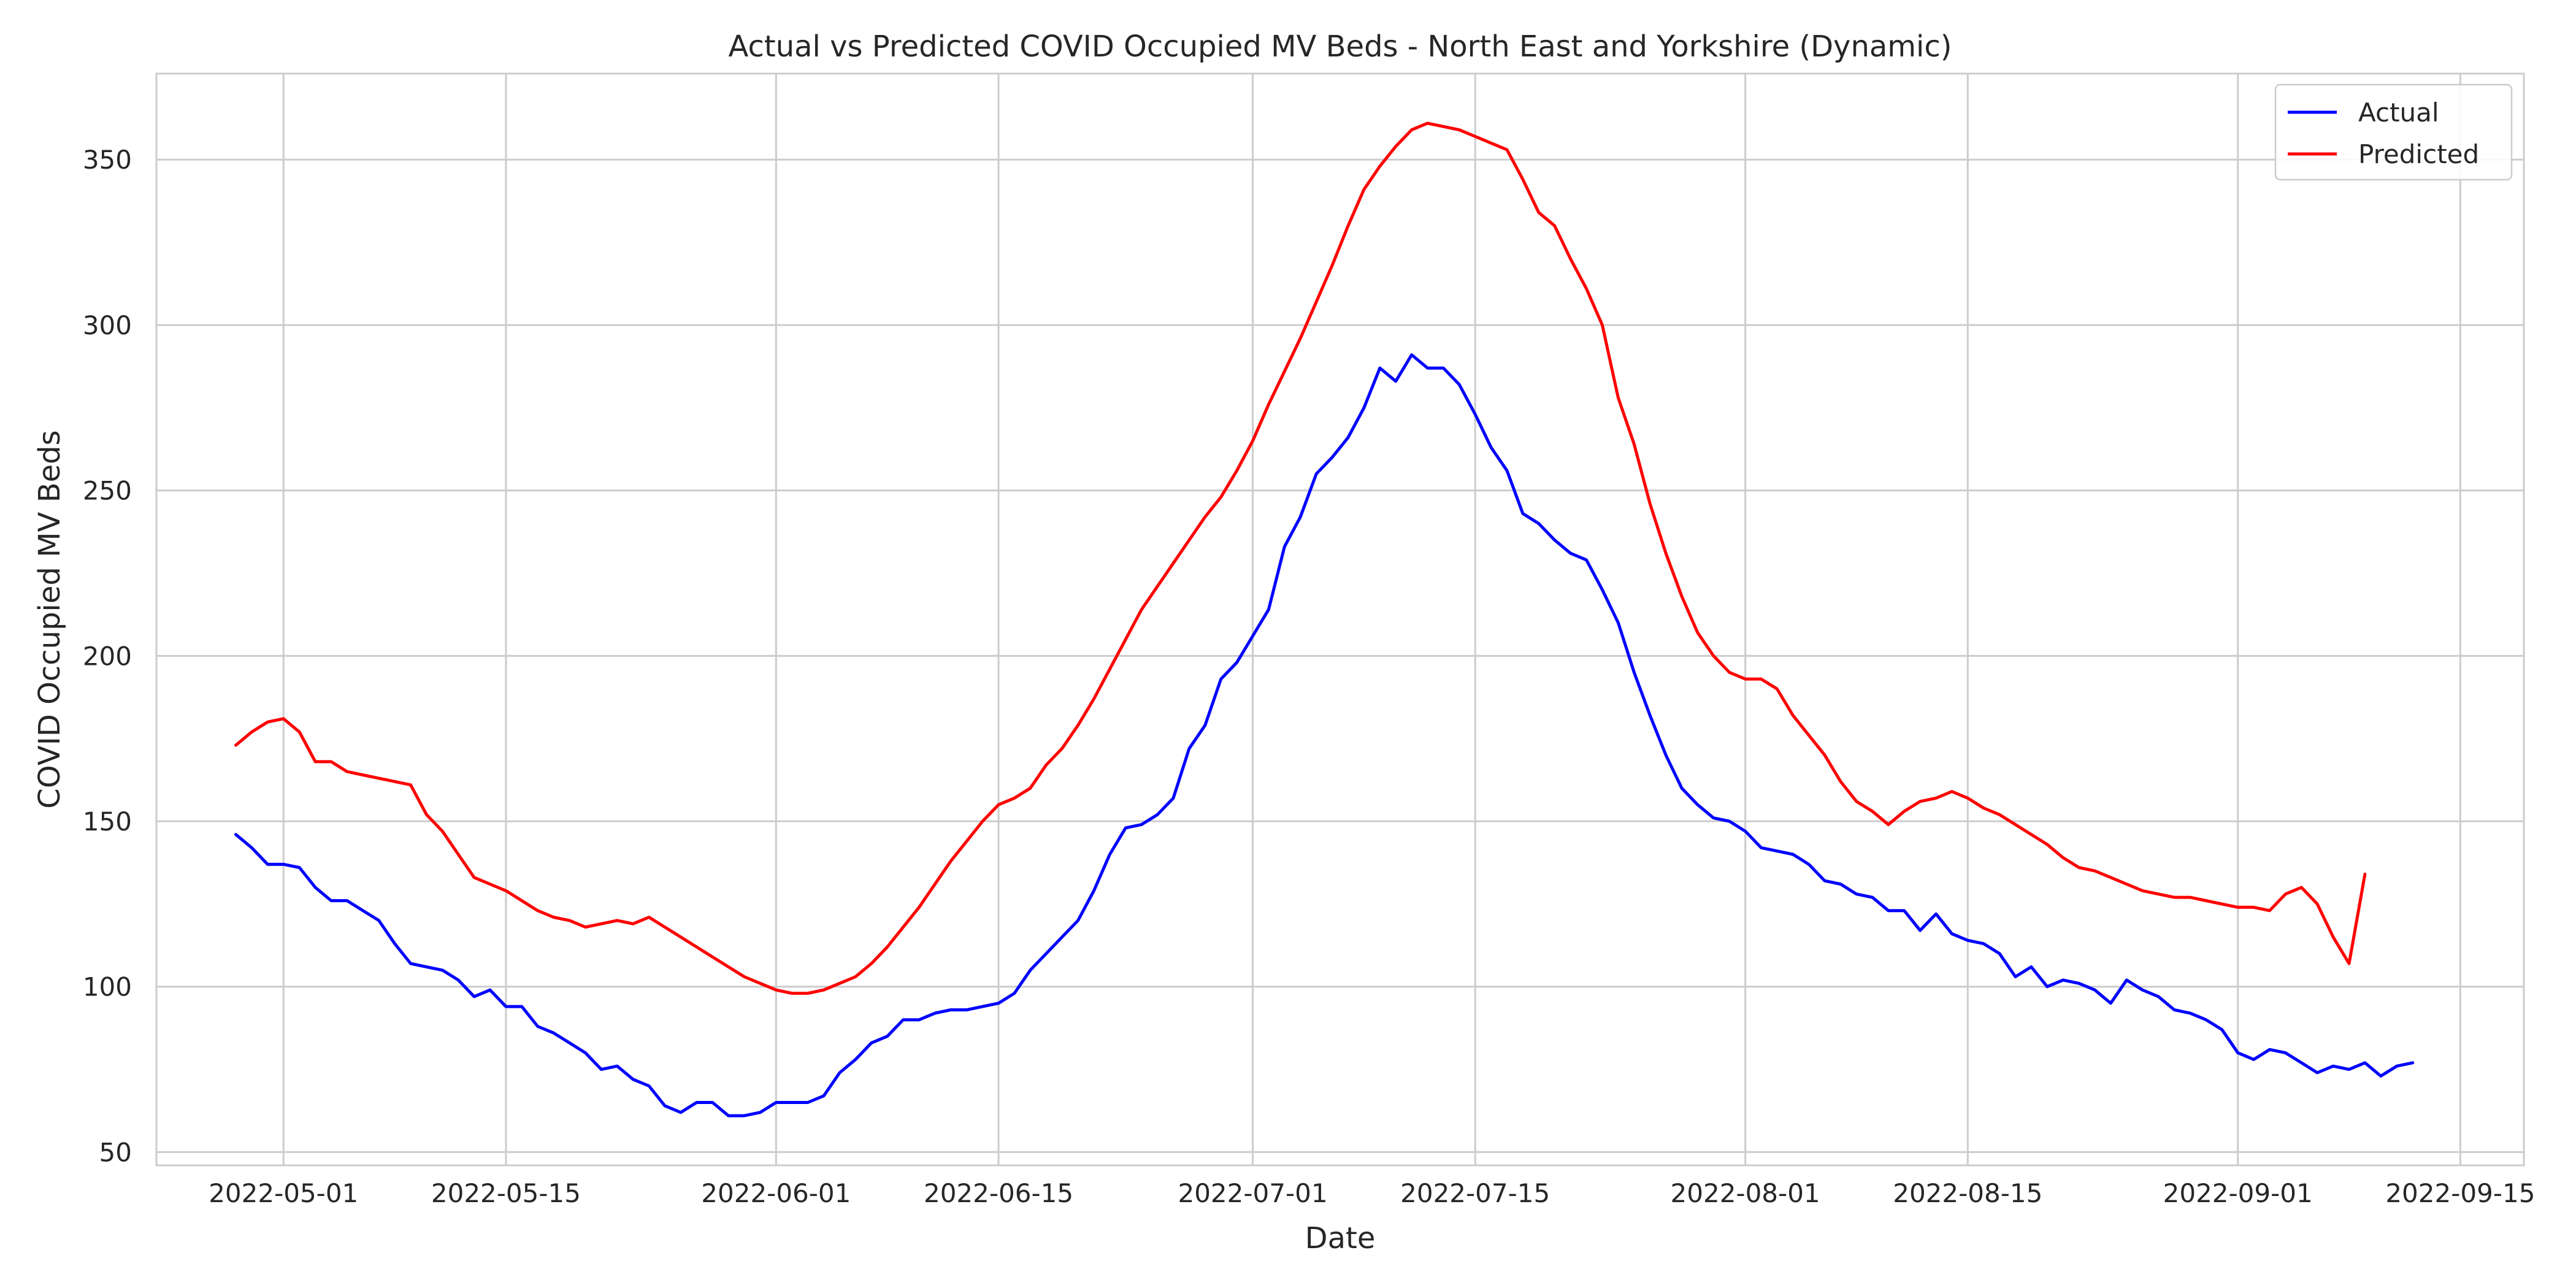  Describe the element at coordinates (50, 619) in the screenshot. I see `y-axis-label: COVID Occupied MV Beds` at that location.